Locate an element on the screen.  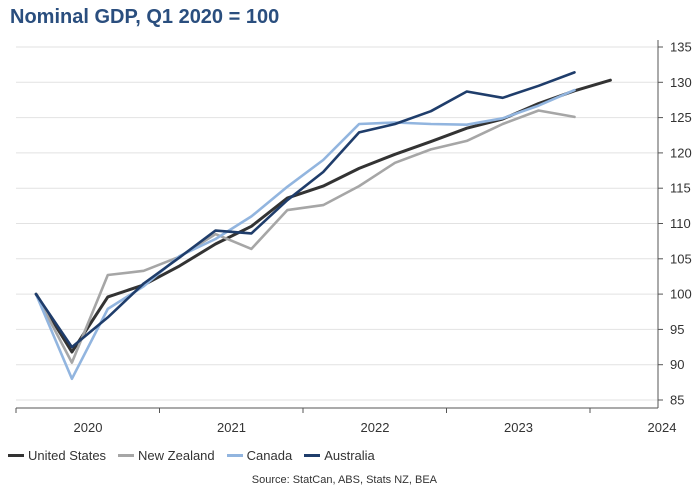
legend-label-united-states: United States is located at coordinates (67, 455).